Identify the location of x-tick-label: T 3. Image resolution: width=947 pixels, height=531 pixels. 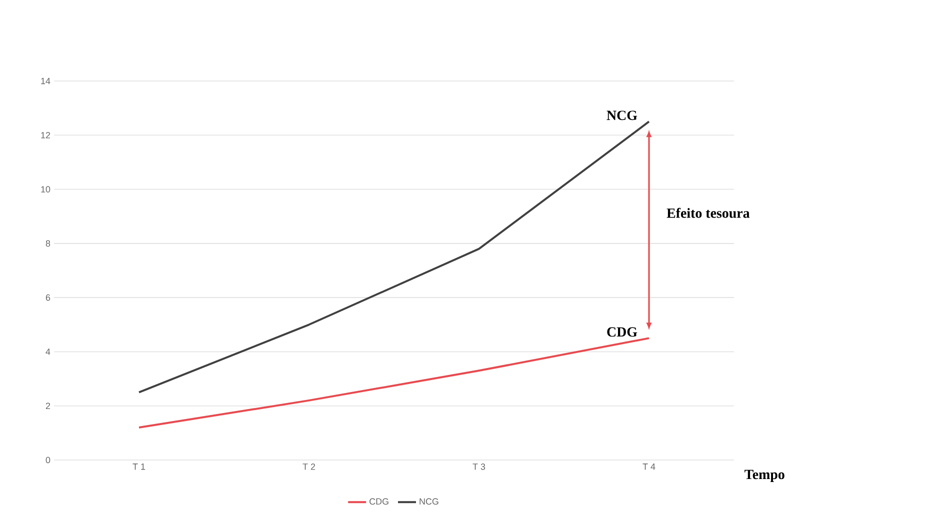
(479, 467).